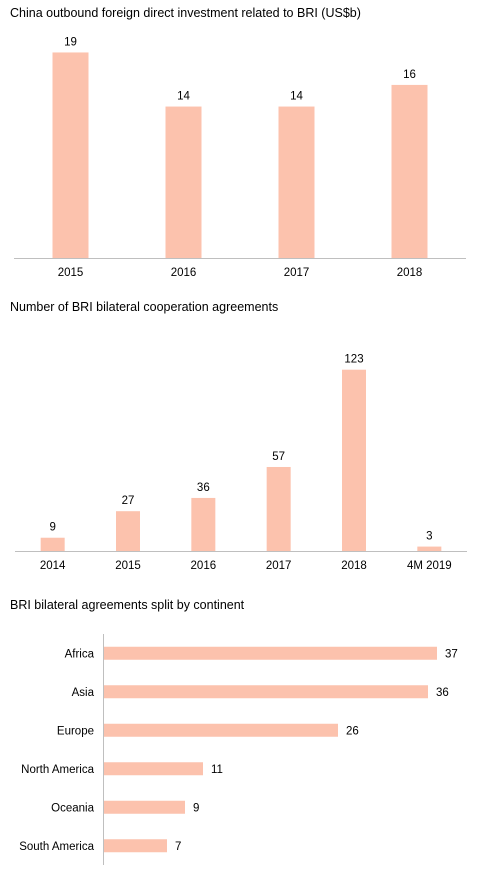 This screenshot has width=485, height=879. Describe the element at coordinates (144, 807) in the screenshot. I see `continent-bar-oceania` at that location.